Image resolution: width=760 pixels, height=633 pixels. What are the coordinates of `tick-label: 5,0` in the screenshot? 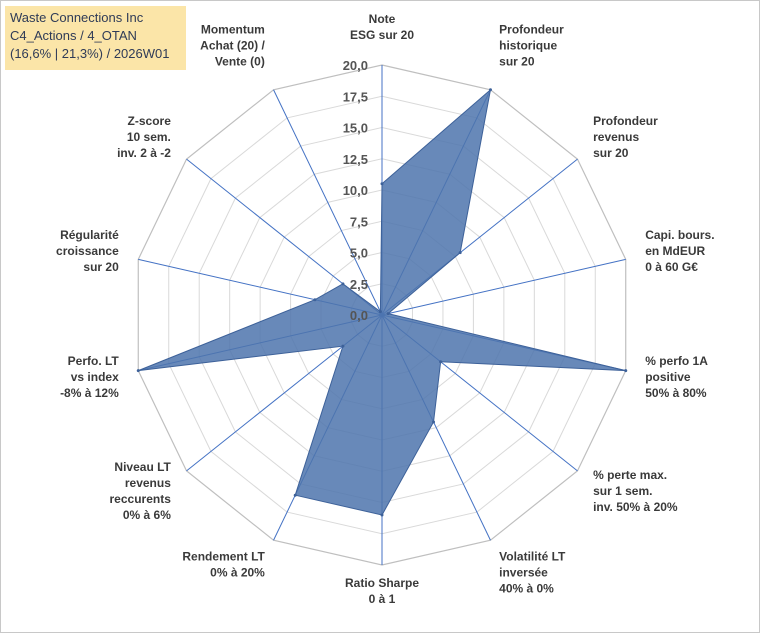 It's located at (359, 253).